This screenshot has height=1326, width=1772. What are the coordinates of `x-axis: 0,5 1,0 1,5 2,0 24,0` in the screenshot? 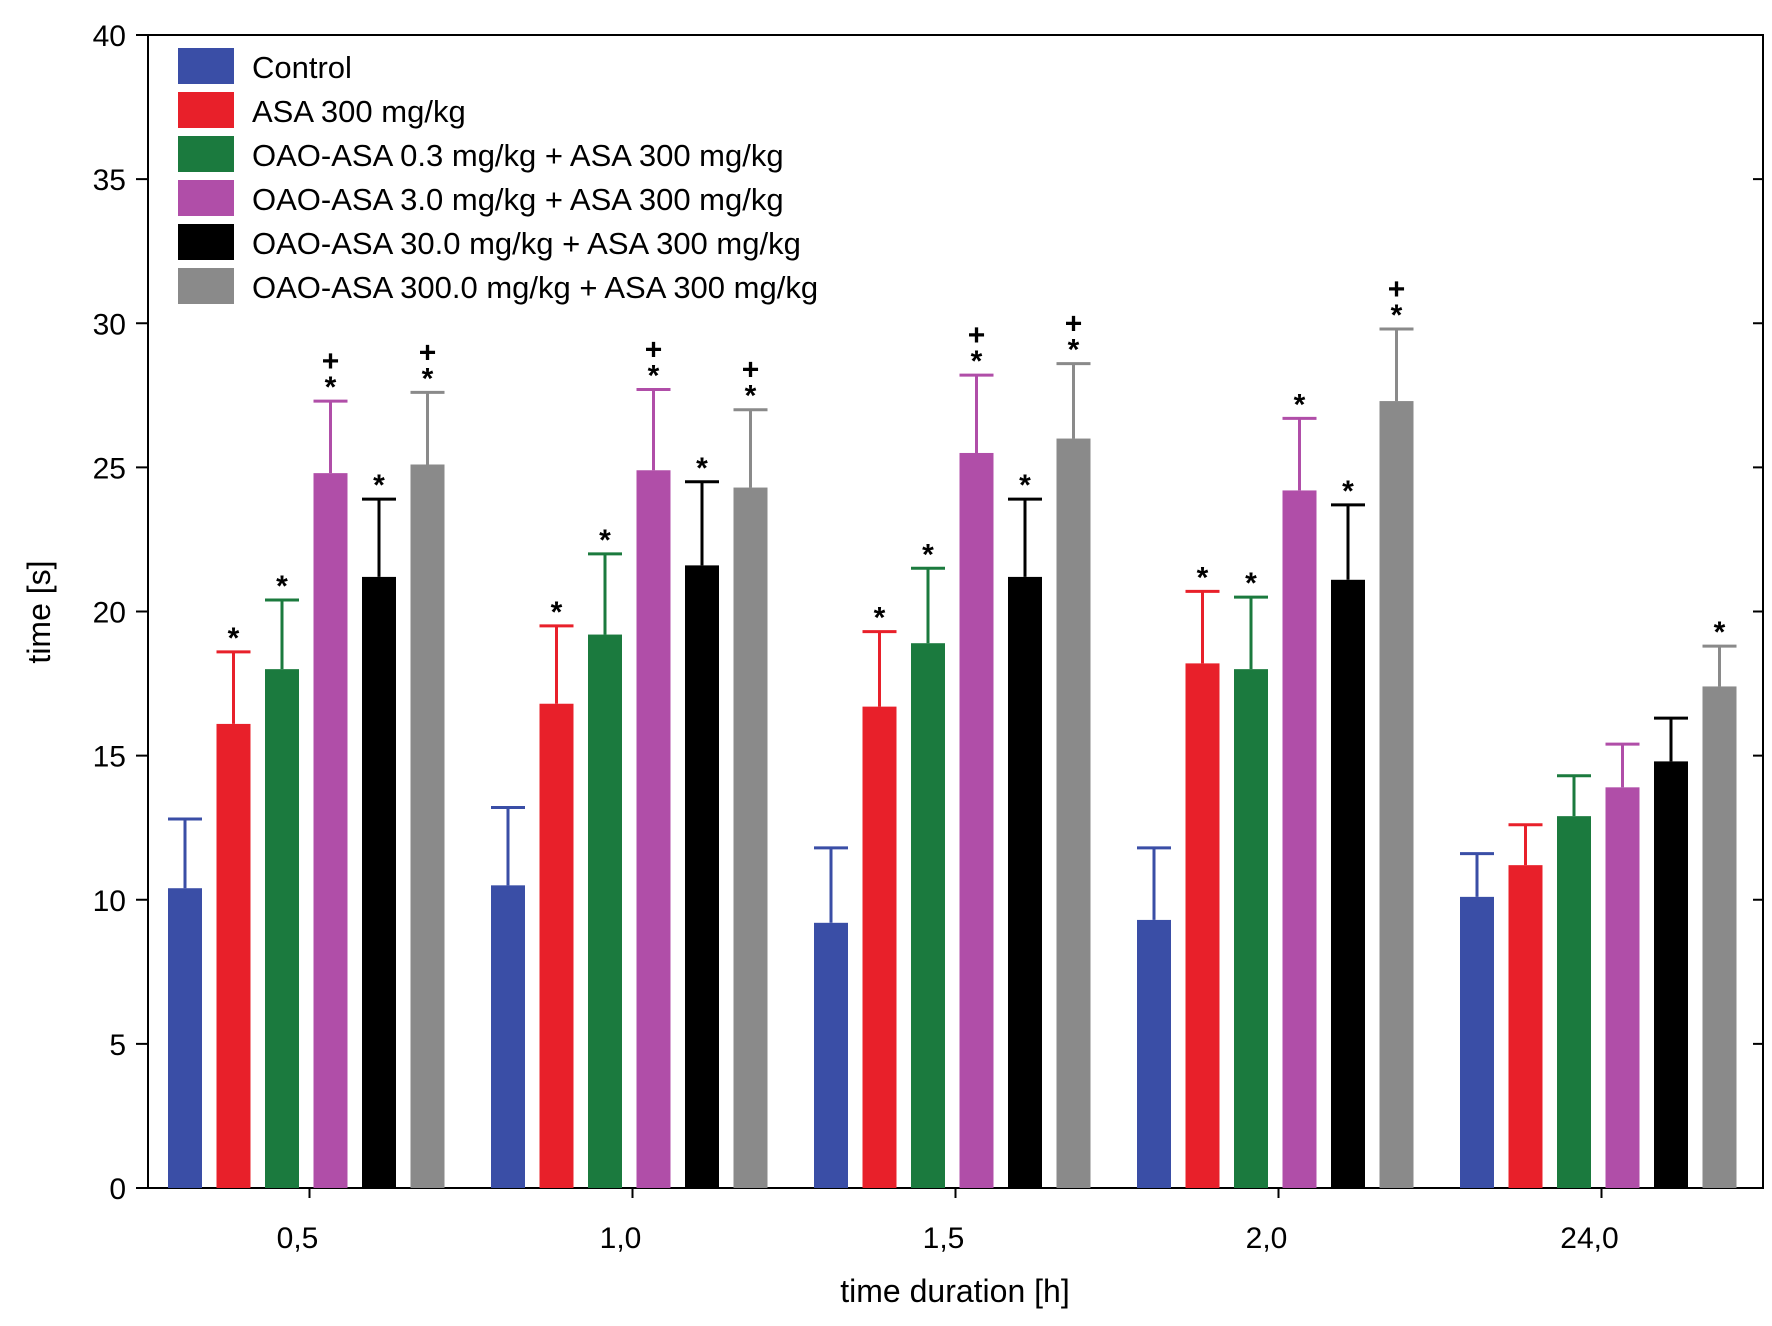 It's located at (948, 1221).